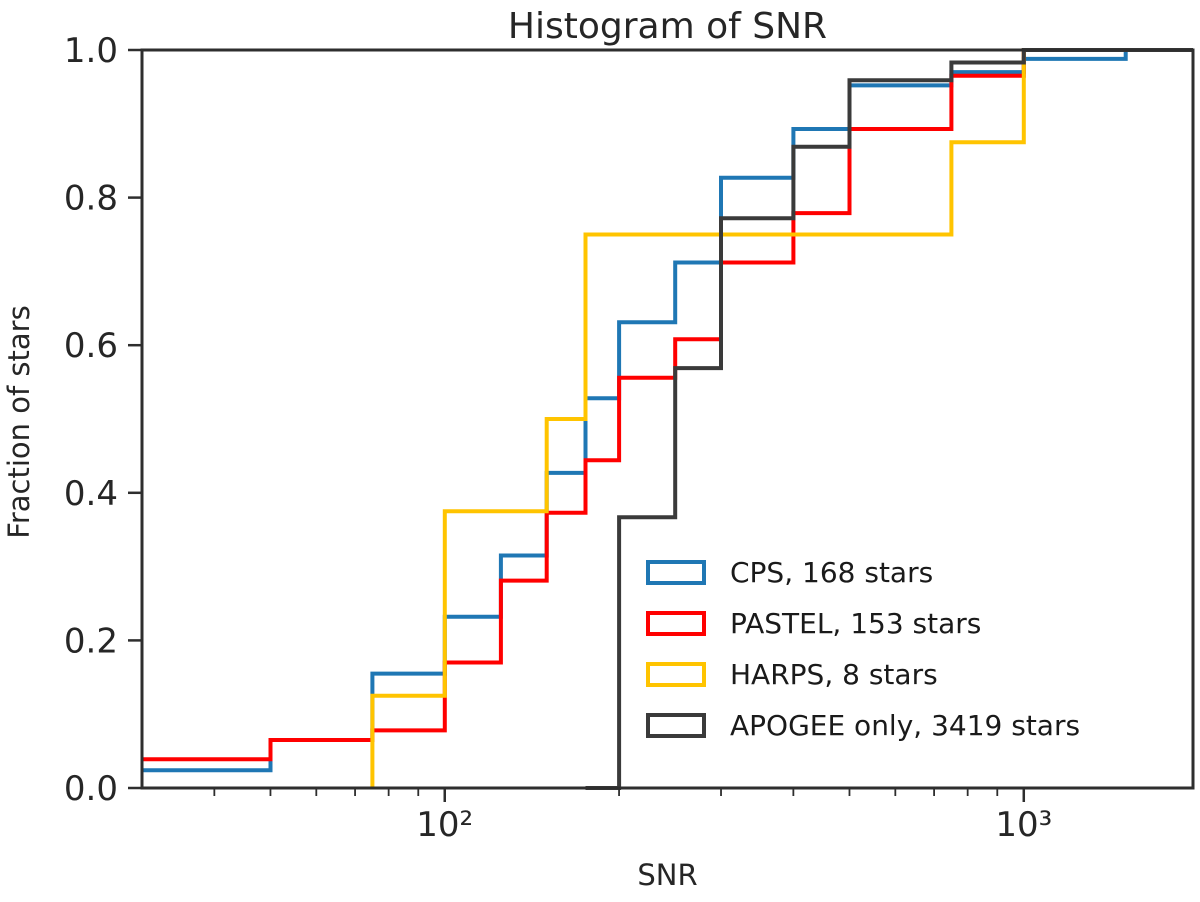 This screenshot has width=1200, height=902. I want to click on legend-label-pastel: PASTEL, 153 stars, so click(856, 623).